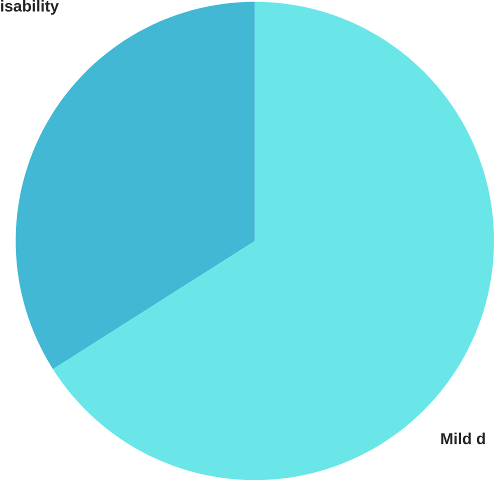  Describe the element at coordinates (30, 7) in the screenshot. I see `slice-label: isability` at that location.